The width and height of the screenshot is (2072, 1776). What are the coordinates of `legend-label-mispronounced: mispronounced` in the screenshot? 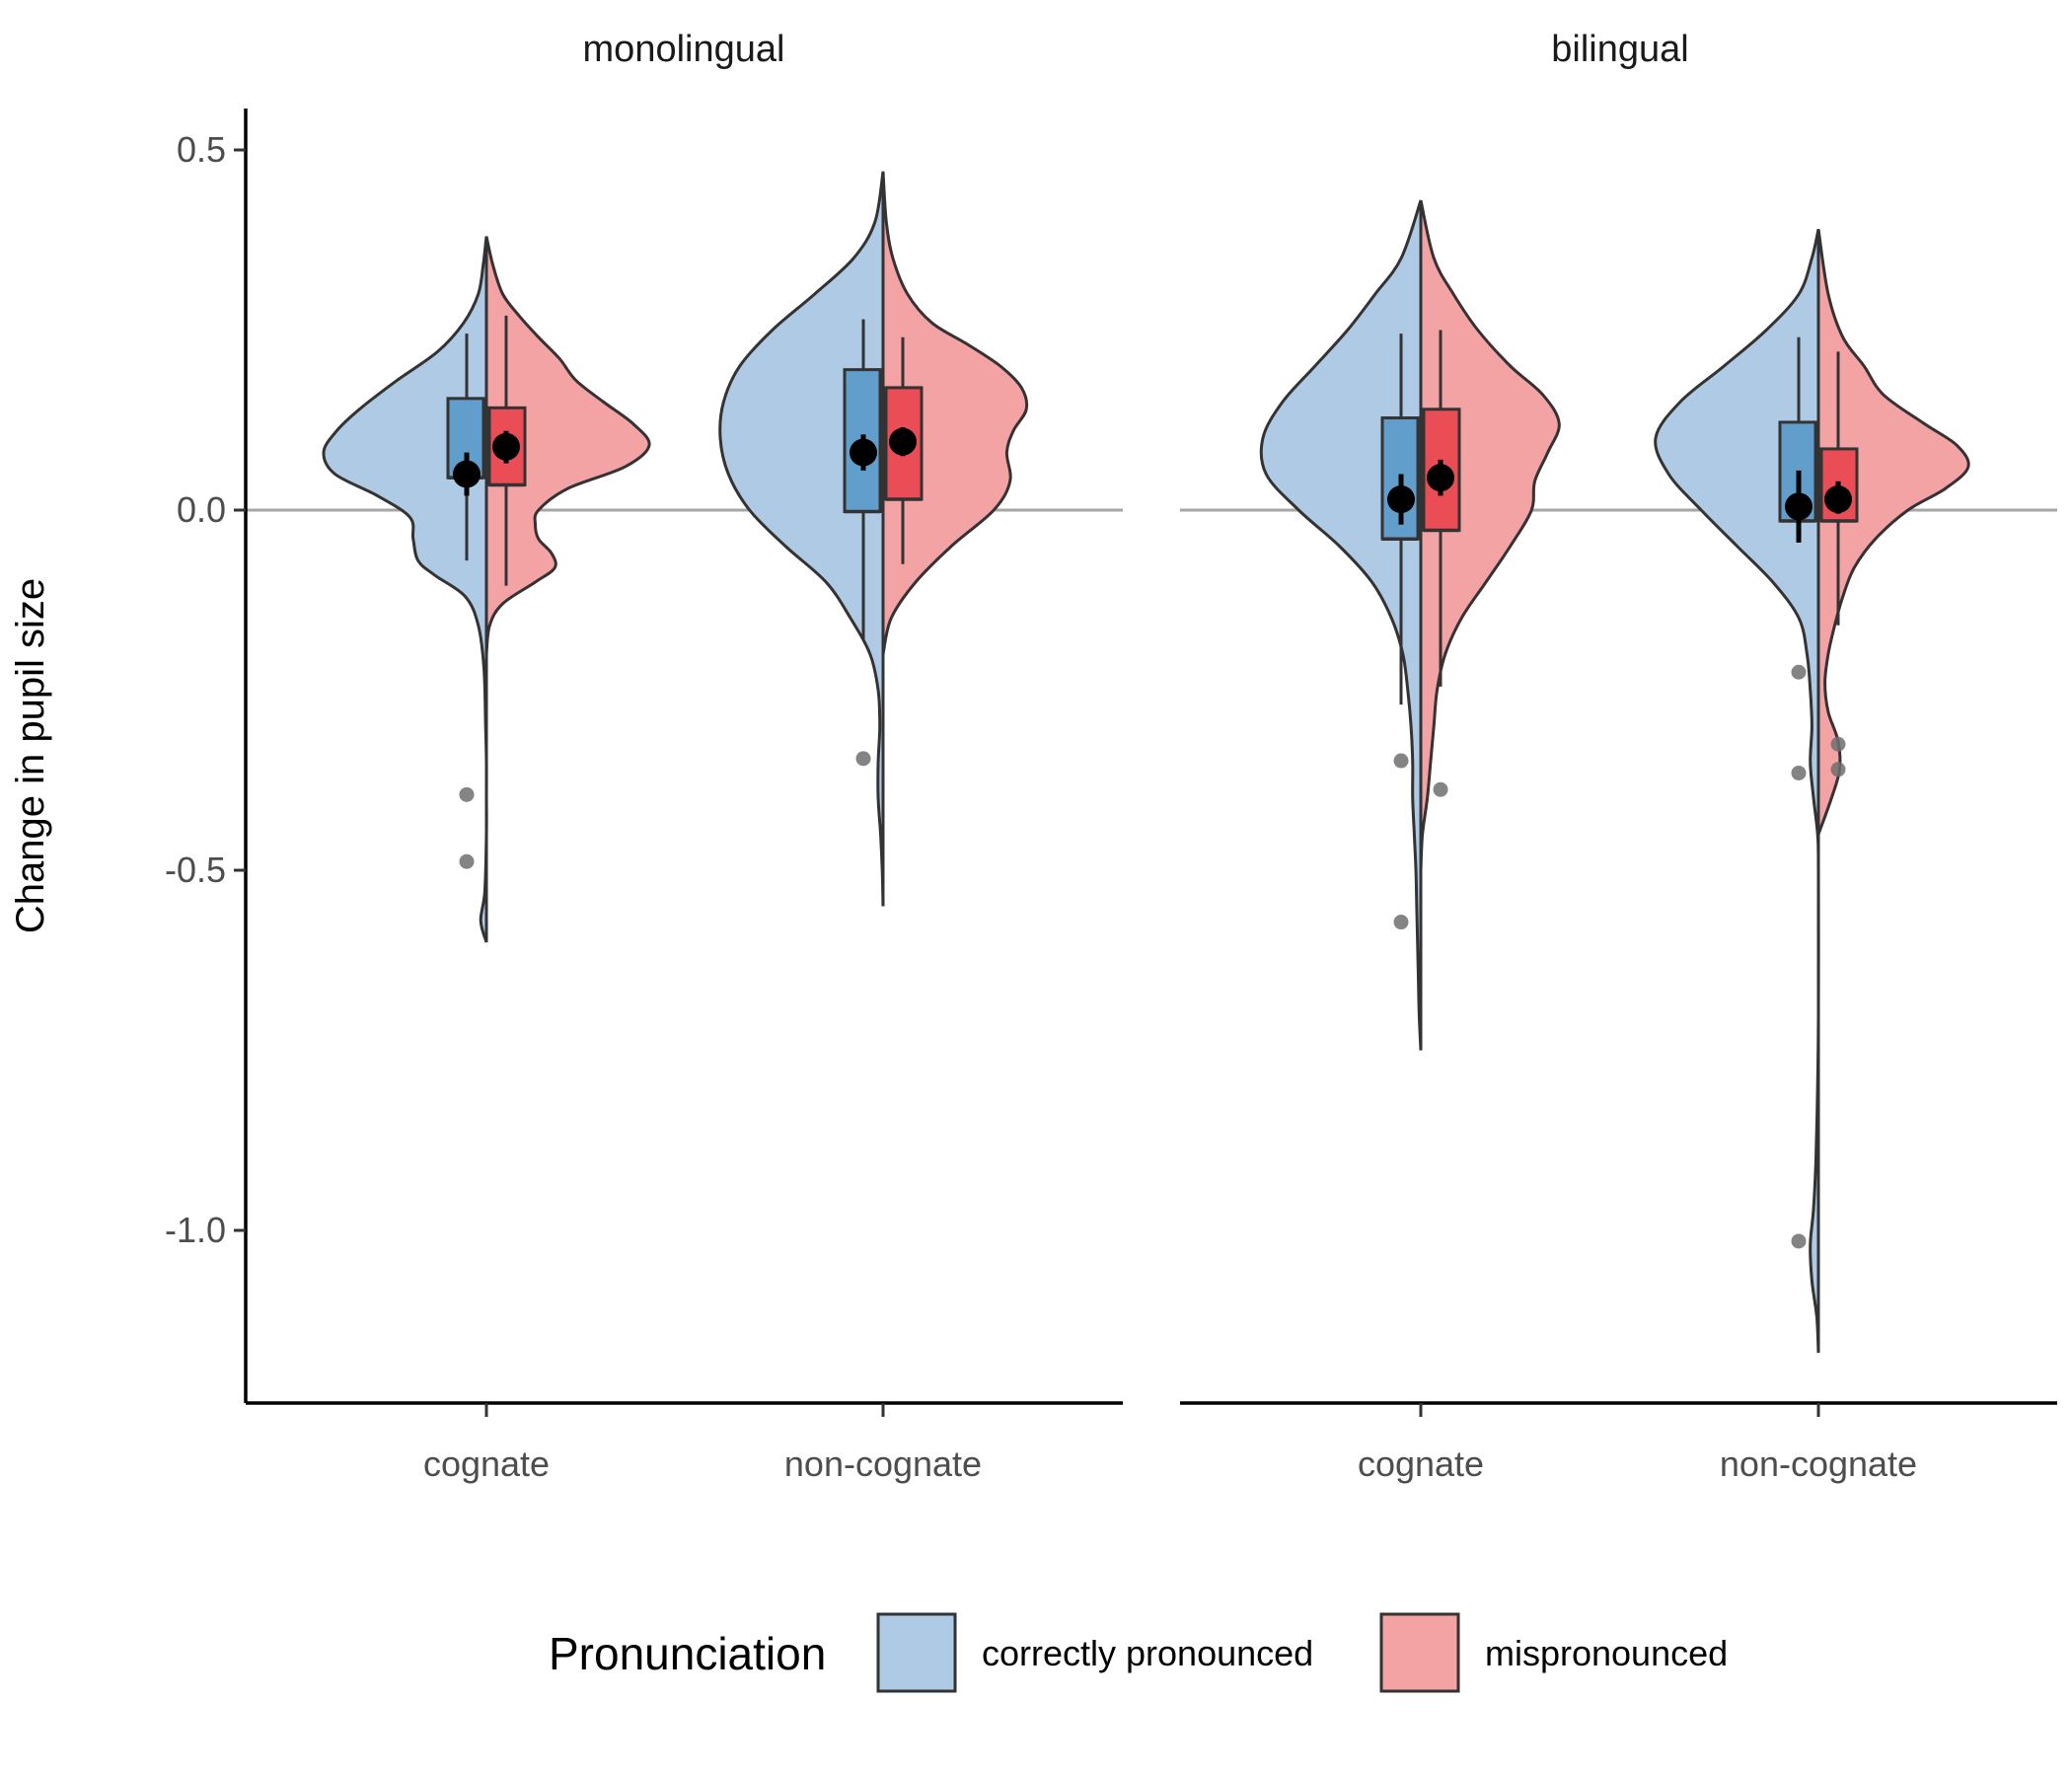 It's located at (1607, 1653).